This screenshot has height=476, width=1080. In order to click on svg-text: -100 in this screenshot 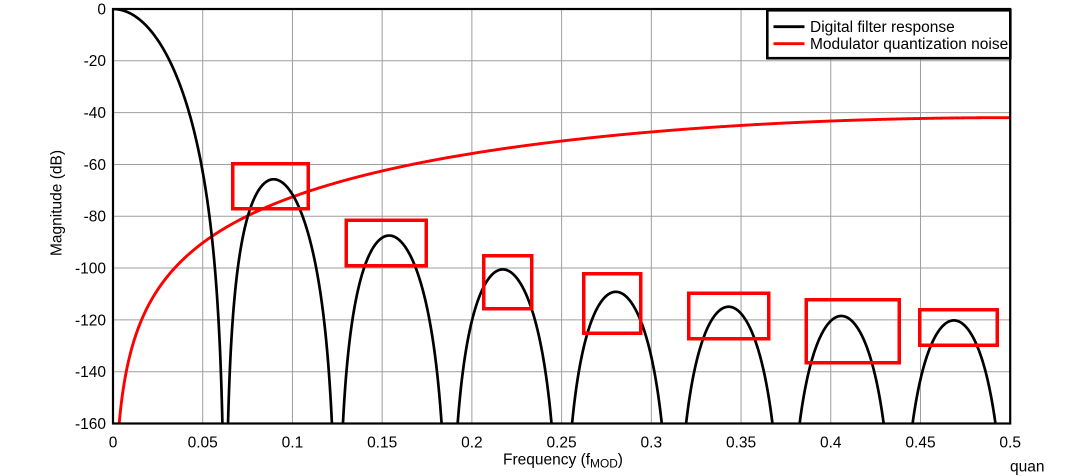, I will do `click(90, 268)`.